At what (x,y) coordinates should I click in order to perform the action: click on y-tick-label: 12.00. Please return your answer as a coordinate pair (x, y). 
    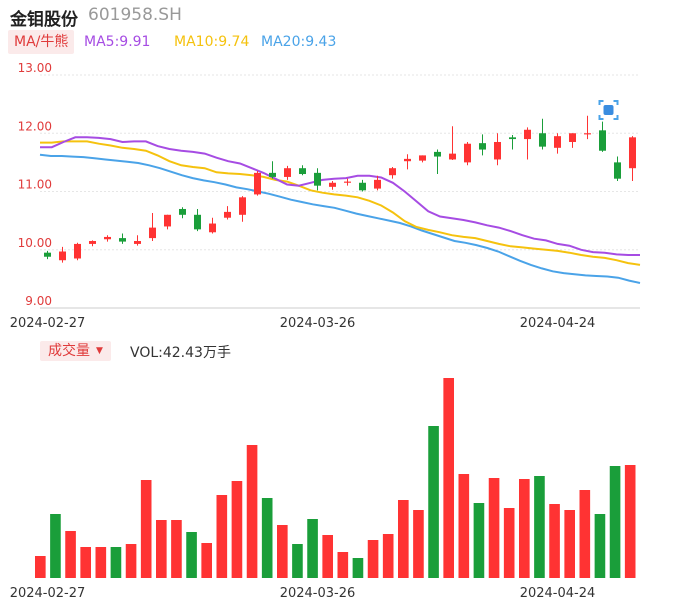
    Looking at the image, I should click on (35, 126).